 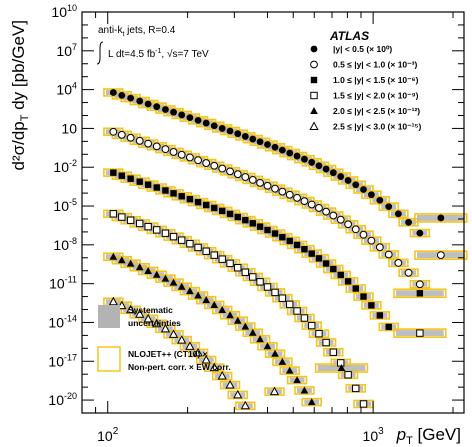 I want to click on systematic-legend-label-2: uncertainties, so click(x=154, y=323).